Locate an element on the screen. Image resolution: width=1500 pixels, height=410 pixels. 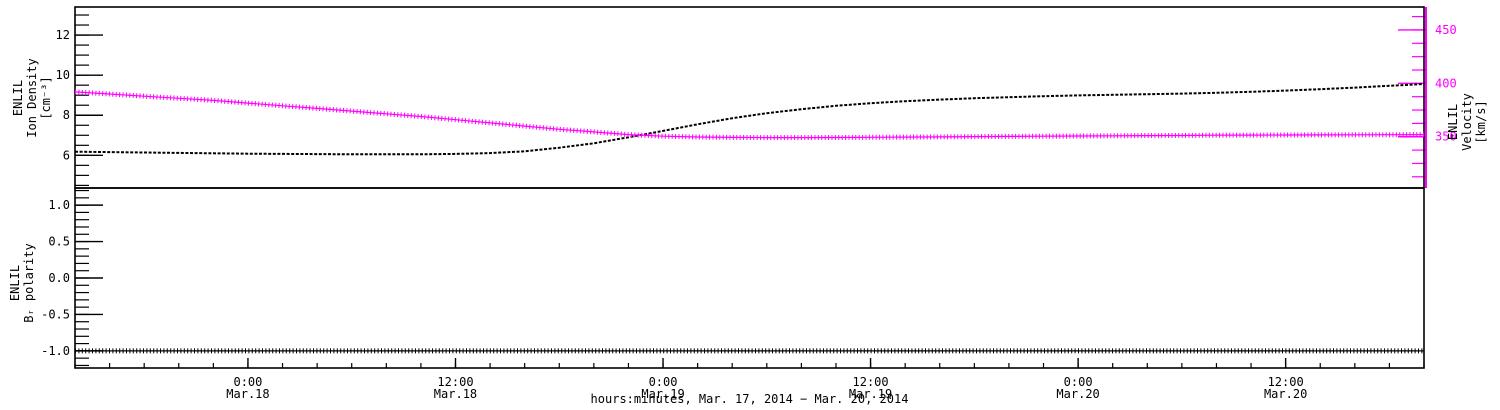
y-ticks: 12 10 8 6 is located at coordinates (79, 100).